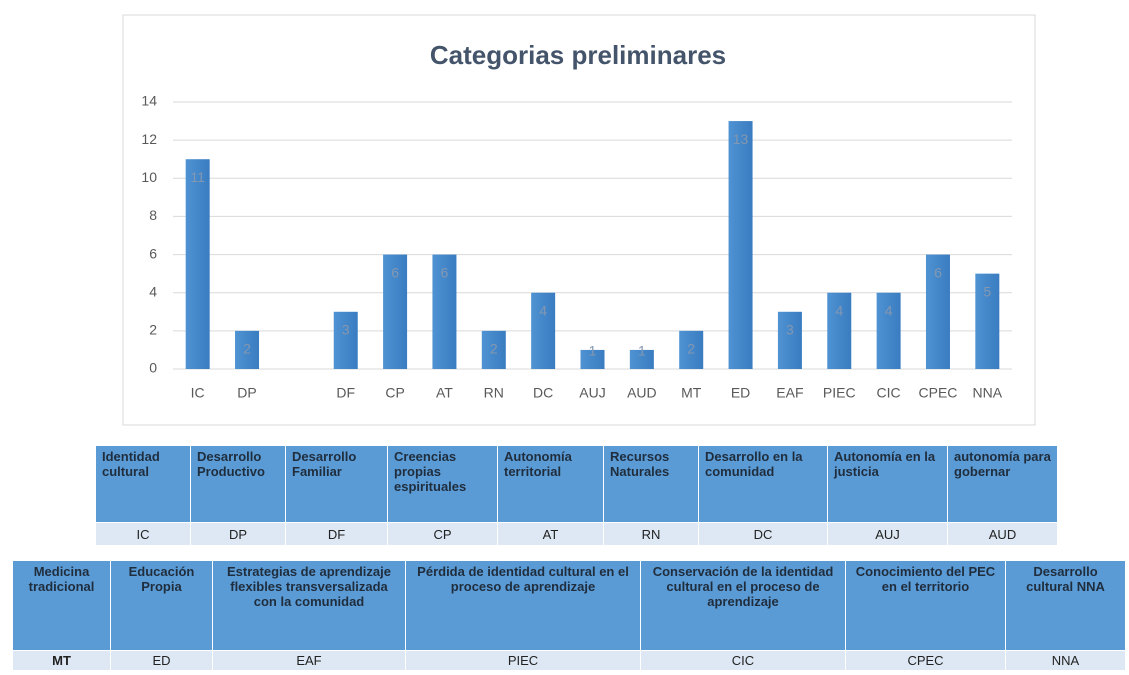  What do you see at coordinates (651, 534) in the screenshot?
I see `code-cell: RN` at bounding box center [651, 534].